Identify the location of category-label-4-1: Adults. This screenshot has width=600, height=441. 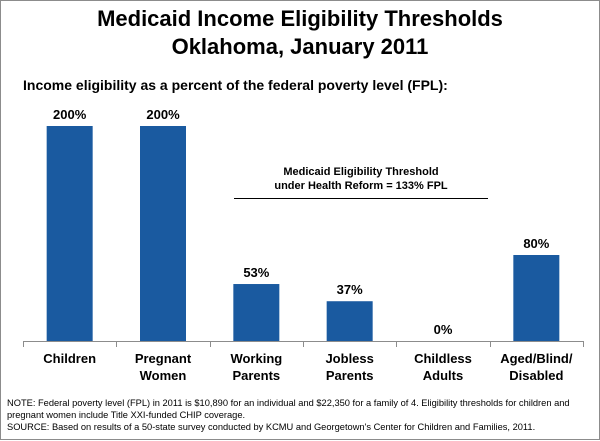
(443, 375).